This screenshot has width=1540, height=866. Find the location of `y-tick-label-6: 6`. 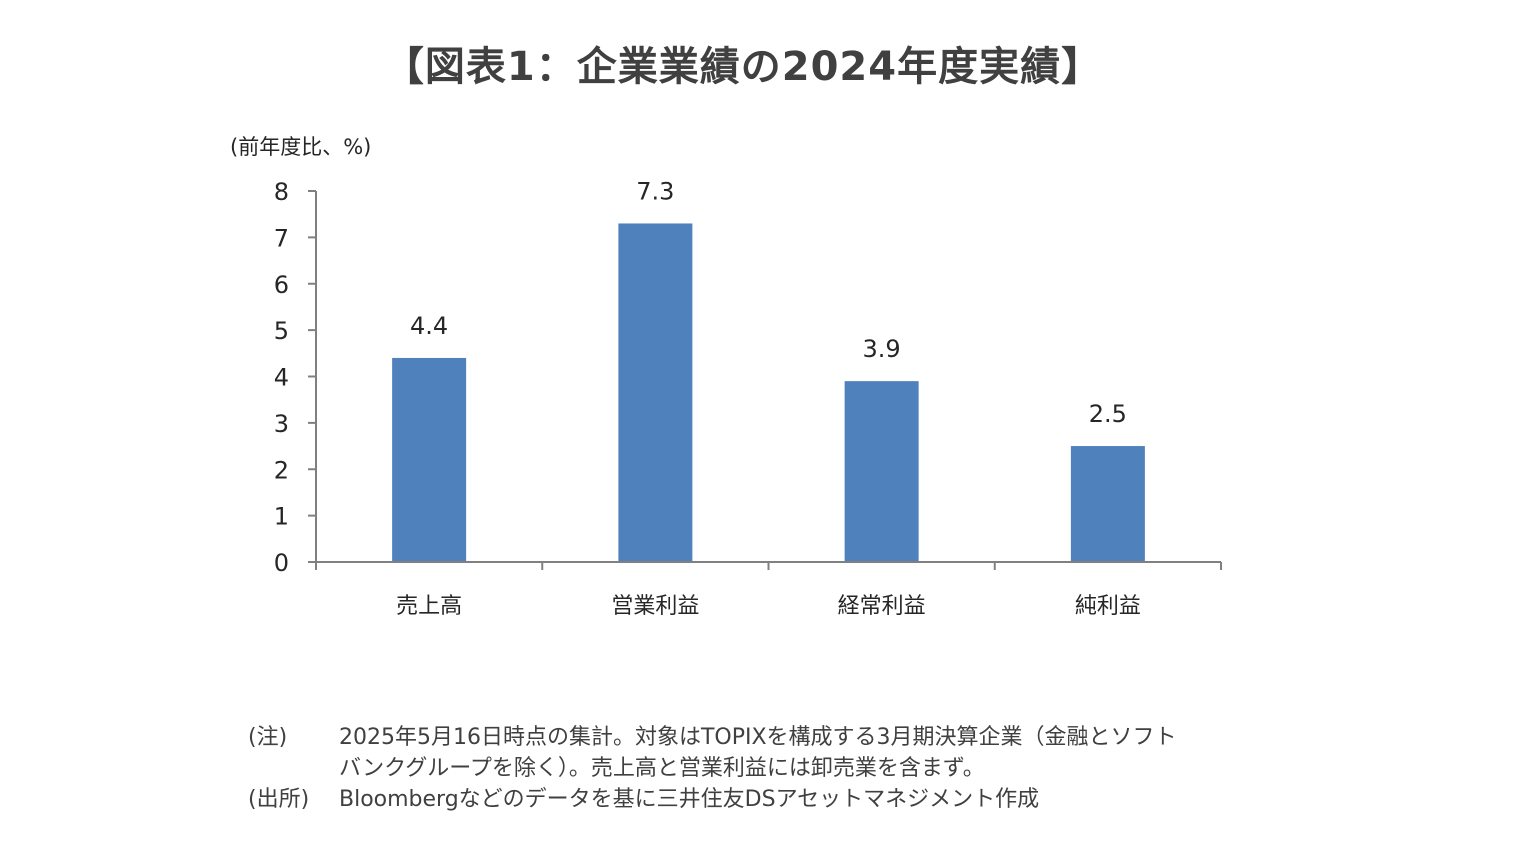

y-tick-label-6: 6 is located at coordinates (281, 285).